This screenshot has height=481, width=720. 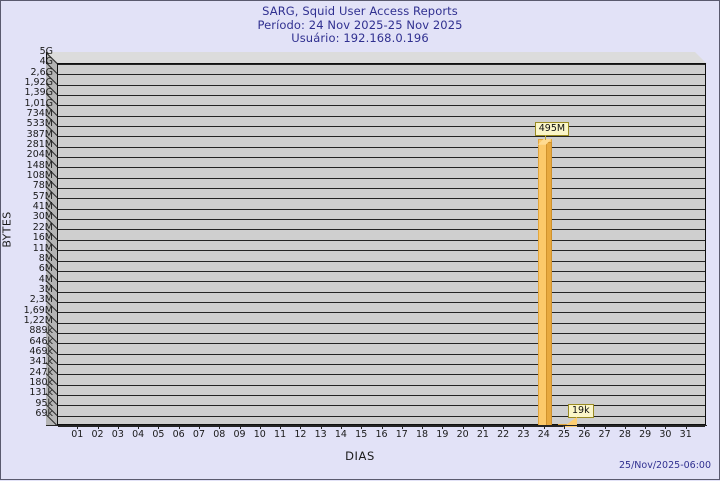 I want to click on y-axis-tick-label: 108M, so click(x=39, y=176).